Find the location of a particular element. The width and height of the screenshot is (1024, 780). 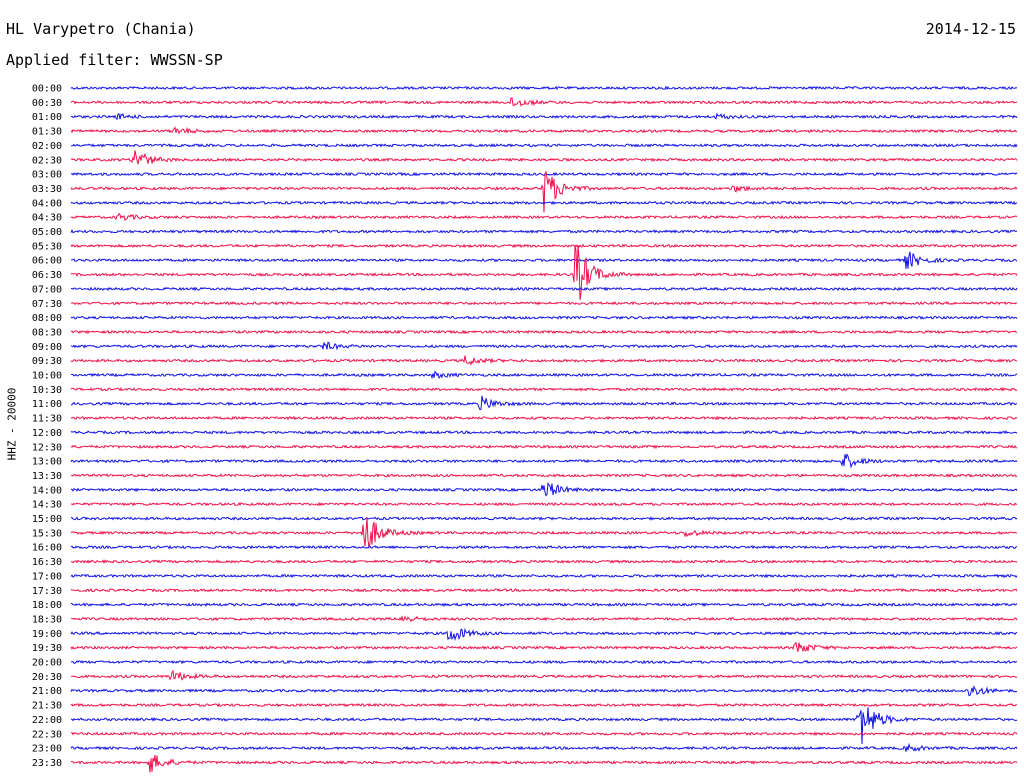

row-time-label: 12:30 is located at coordinates (47, 447).